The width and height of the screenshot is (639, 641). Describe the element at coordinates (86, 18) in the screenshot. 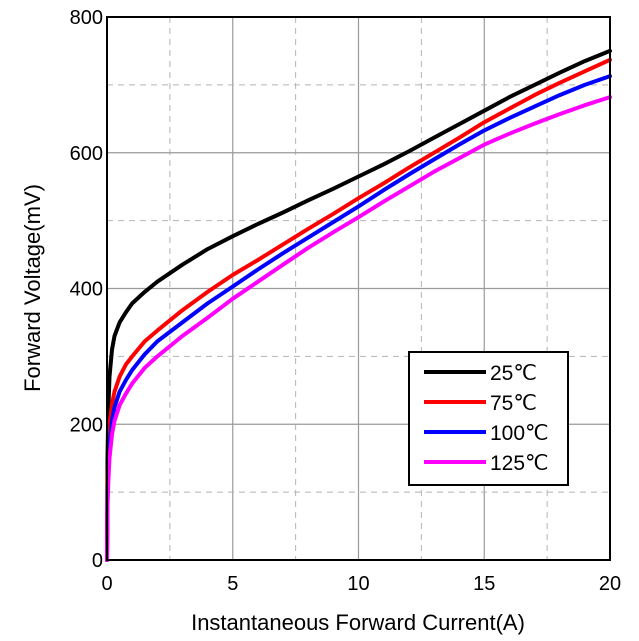

I see `y-tick-label: 800` at that location.